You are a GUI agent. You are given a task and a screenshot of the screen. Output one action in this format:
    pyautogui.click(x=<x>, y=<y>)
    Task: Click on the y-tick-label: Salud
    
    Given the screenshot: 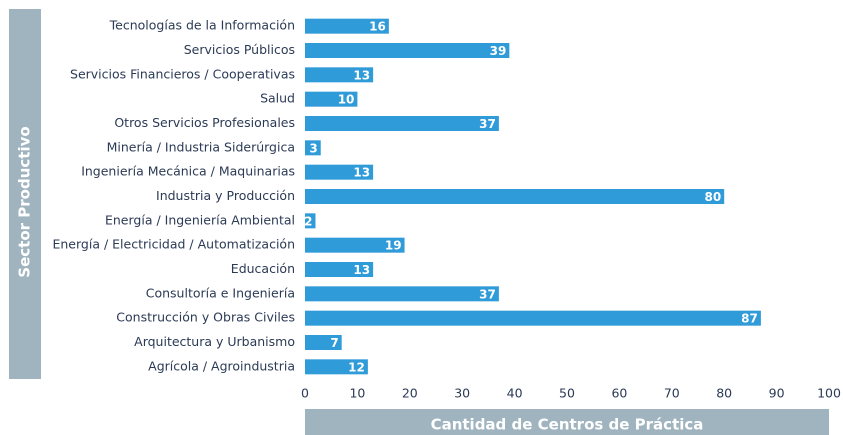 What is the action you would take?
    pyautogui.click(x=277, y=98)
    